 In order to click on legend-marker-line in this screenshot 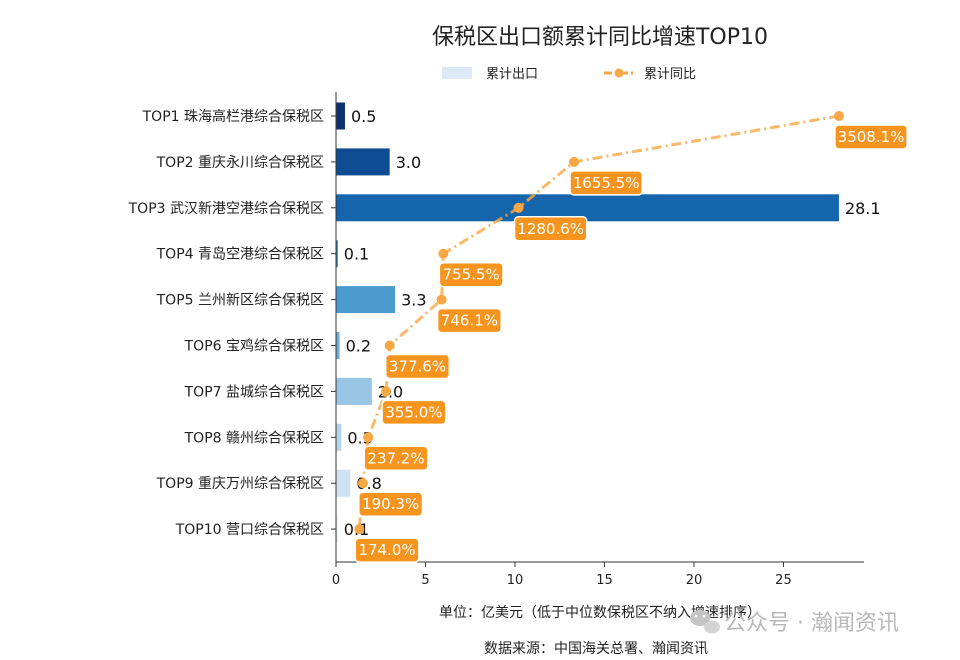, I will do `click(619, 73)`.